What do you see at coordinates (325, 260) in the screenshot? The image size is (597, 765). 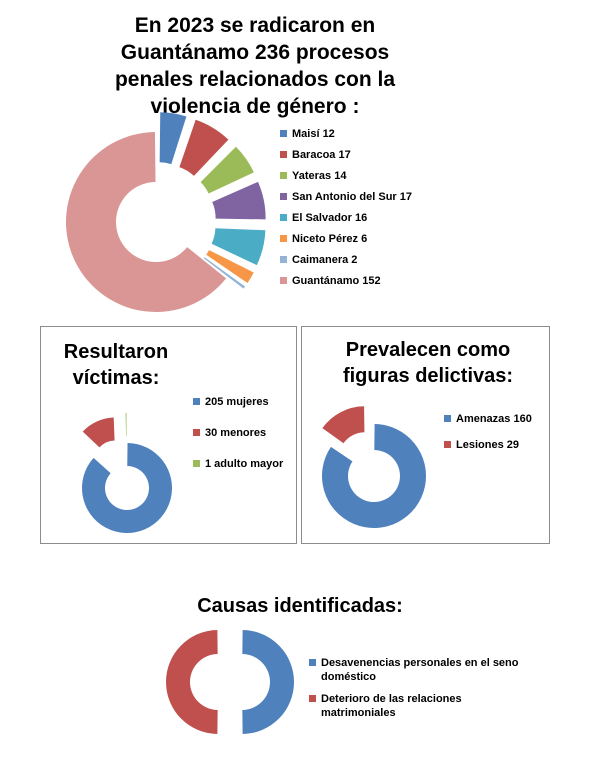 I see `procesos-legend-label-6: Caimanera 2` at bounding box center [325, 260].